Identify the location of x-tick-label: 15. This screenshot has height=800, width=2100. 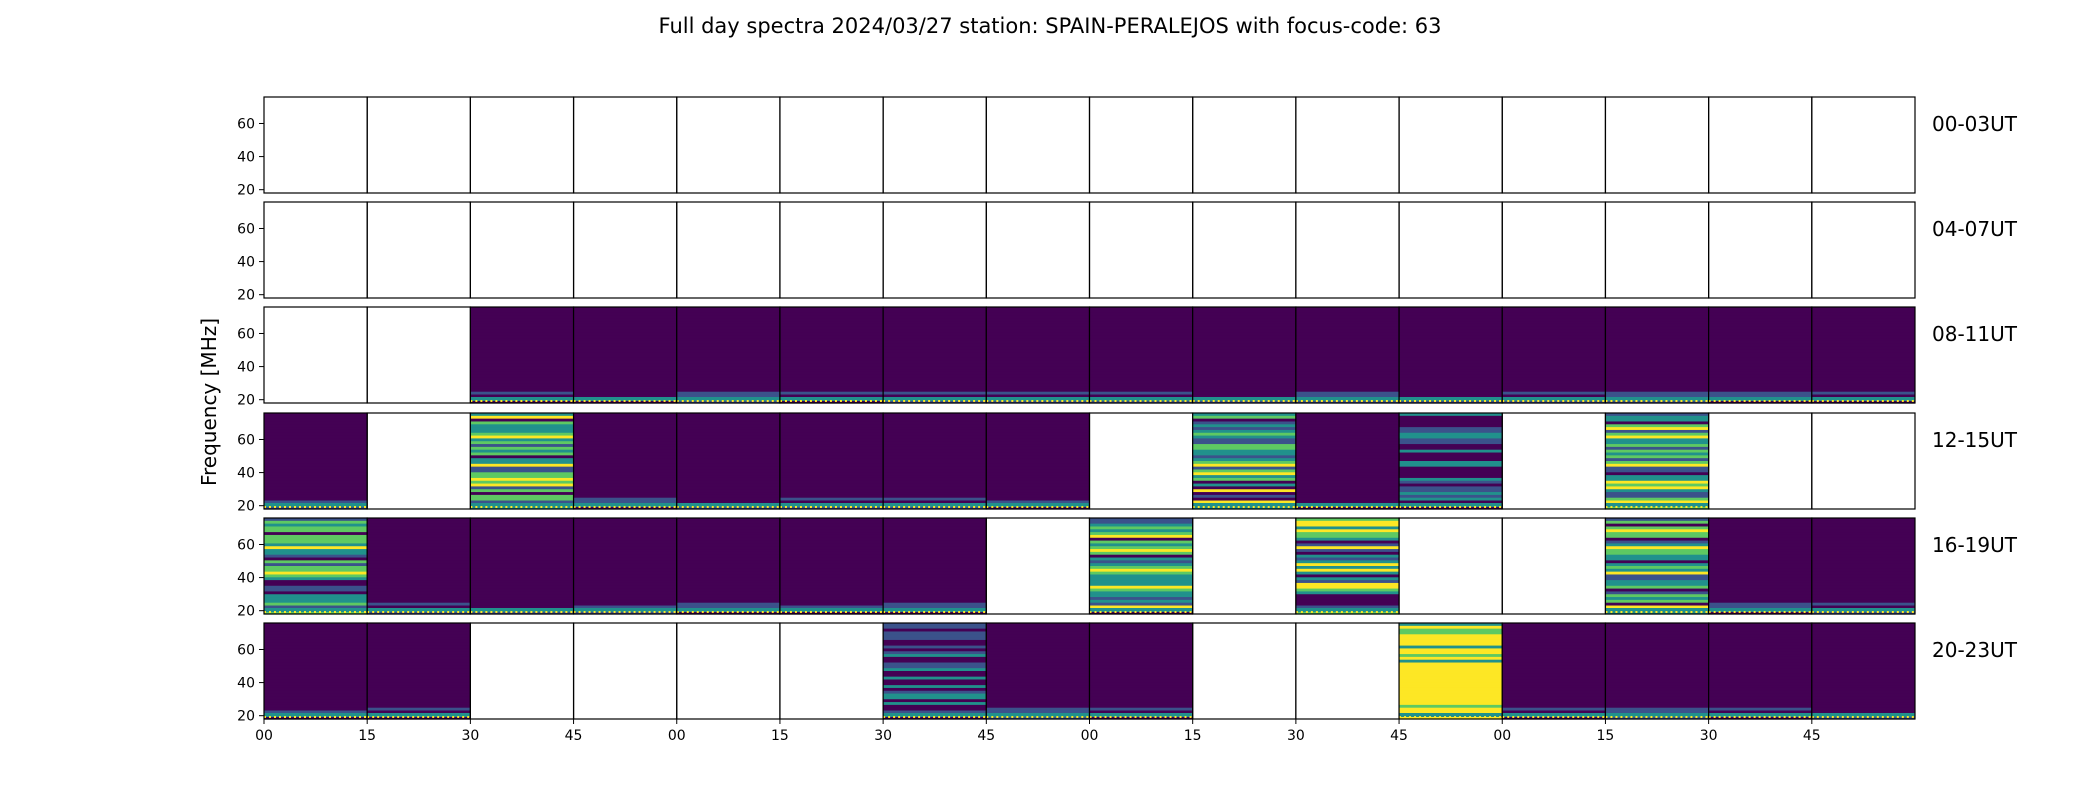
(1193, 736).